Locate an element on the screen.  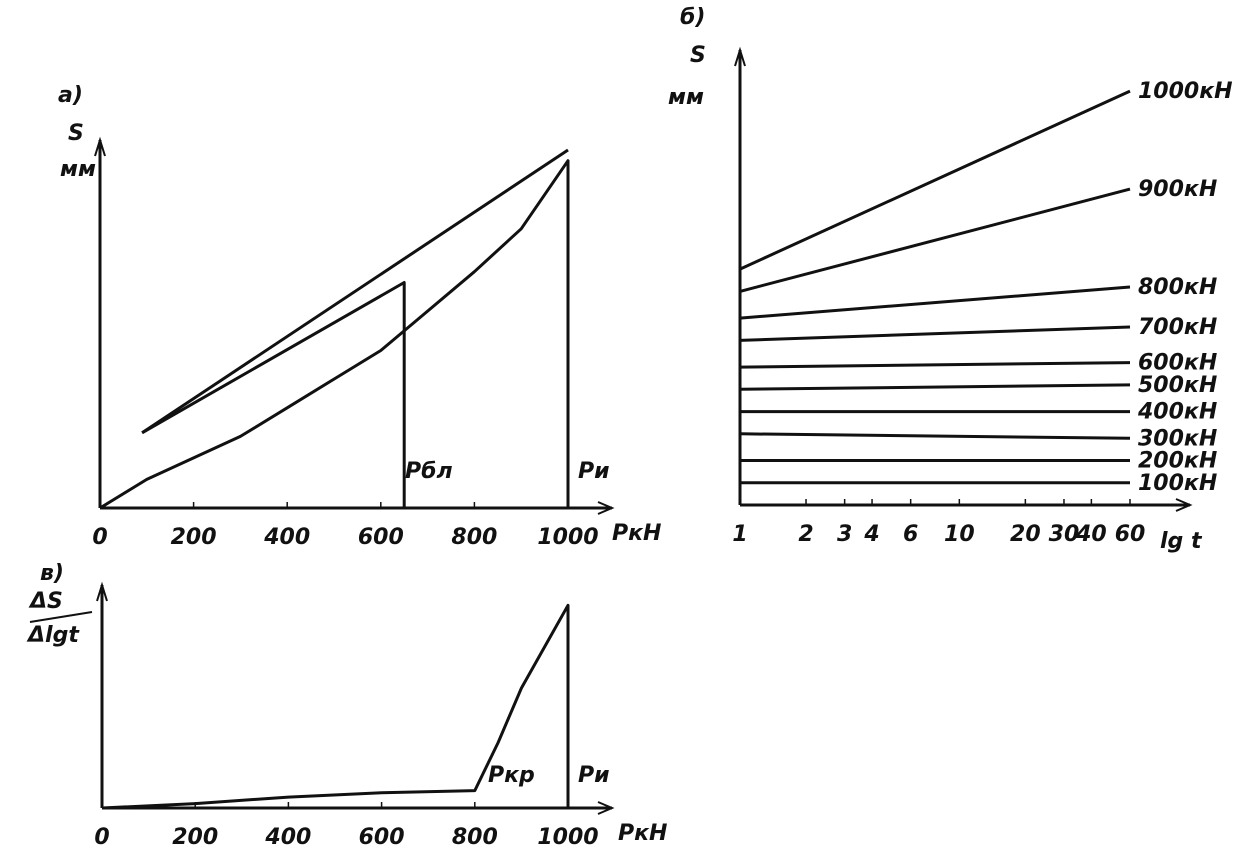
panel-label: б) is located at coordinates (692, 17).